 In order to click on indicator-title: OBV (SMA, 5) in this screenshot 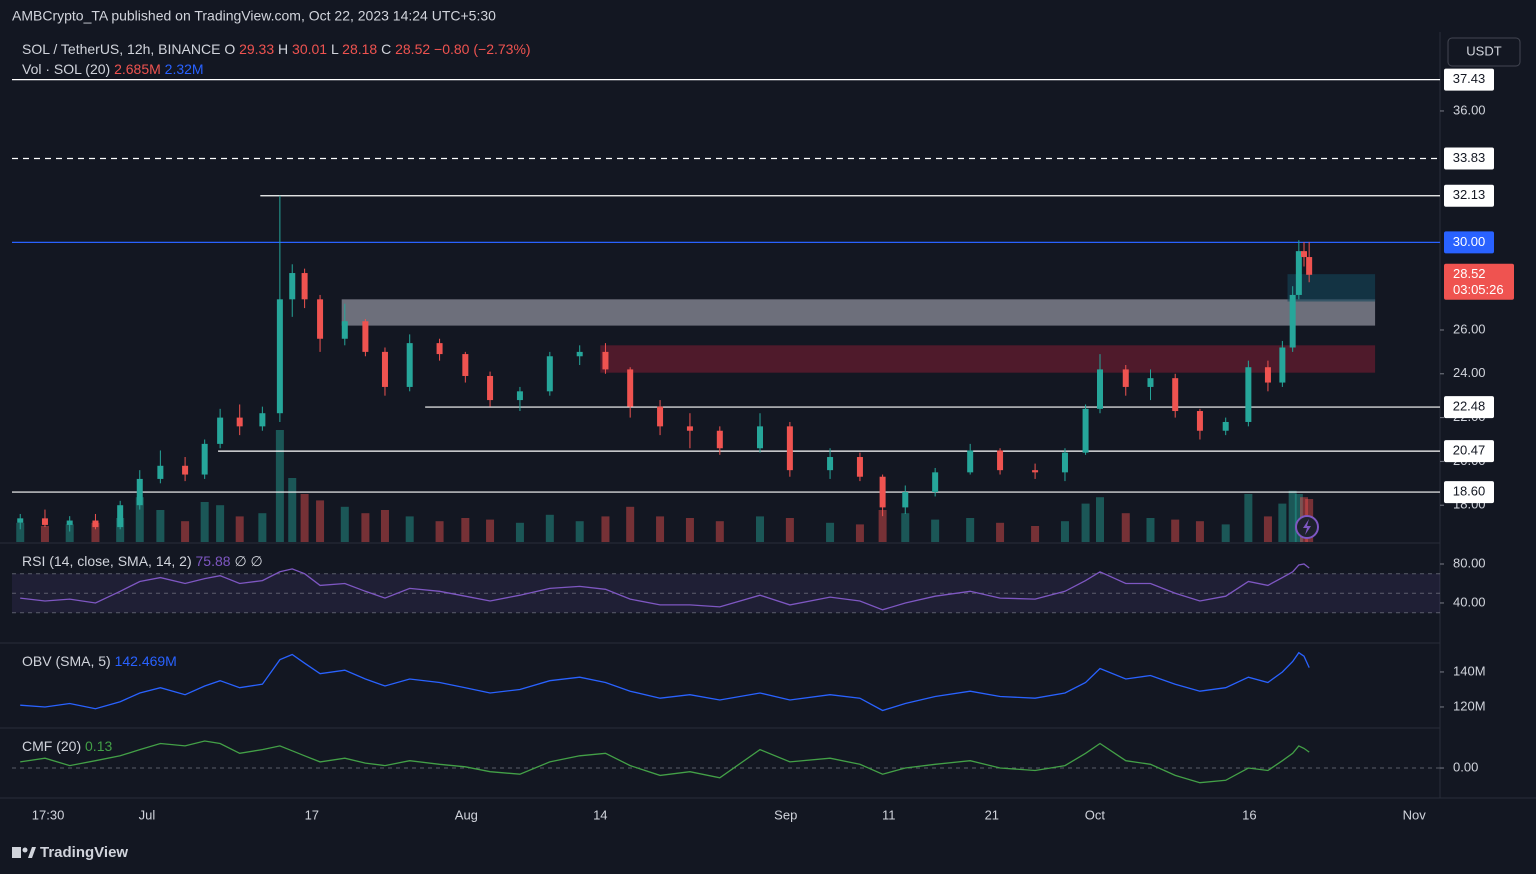, I will do `click(66, 661)`.